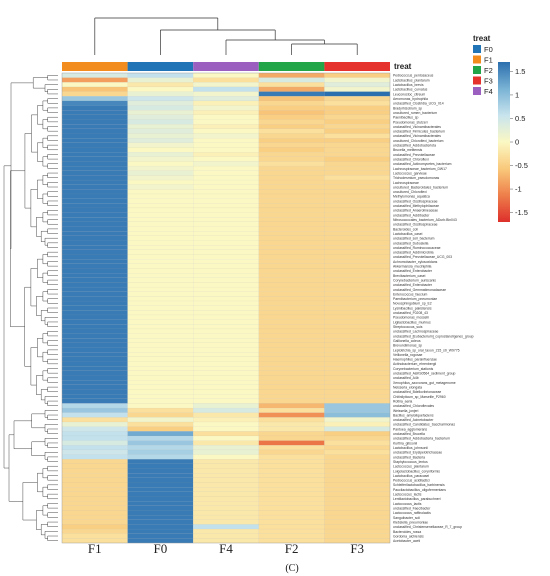 This screenshot has height=576, width=550. Describe the element at coordinates (413, 271) in the screenshot. I see `row-label: unclassified_Enterobacter` at that location.